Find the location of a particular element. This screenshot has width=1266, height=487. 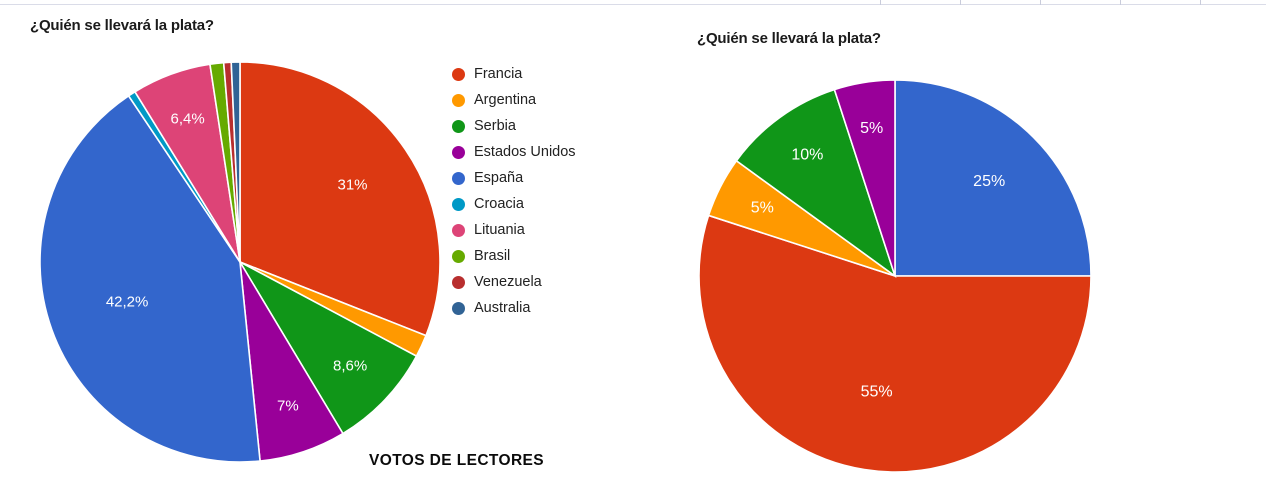

legend-item: Croacia is located at coordinates (514, 204).